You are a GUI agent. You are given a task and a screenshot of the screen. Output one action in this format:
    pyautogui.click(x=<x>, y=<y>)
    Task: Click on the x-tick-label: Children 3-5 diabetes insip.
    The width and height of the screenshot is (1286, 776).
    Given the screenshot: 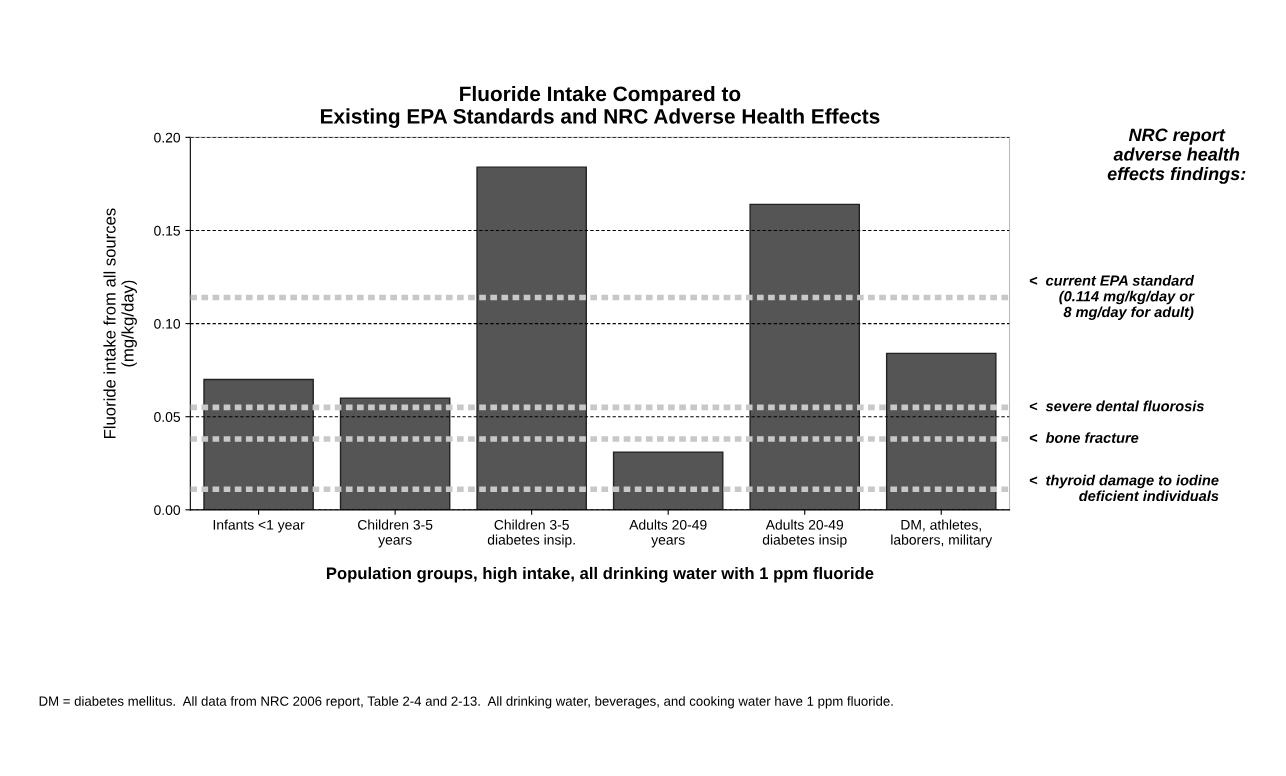 What is the action you would take?
    pyautogui.click(x=531, y=533)
    